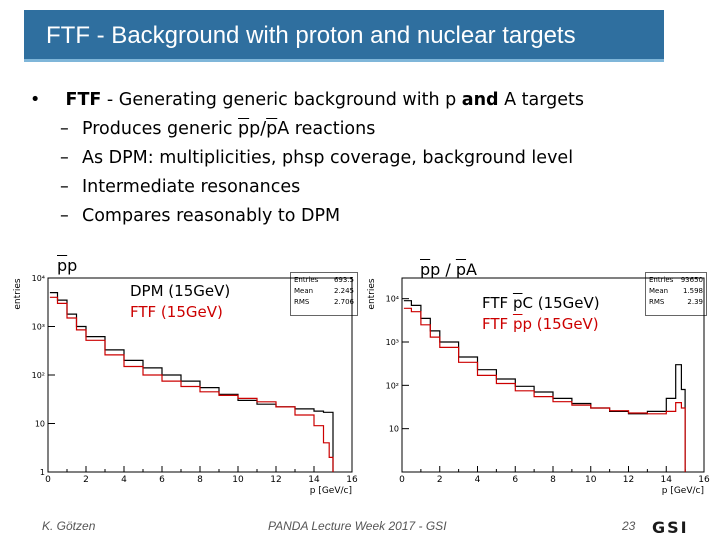  I want to click on stat-row: Entries 93650, so click(676, 280).